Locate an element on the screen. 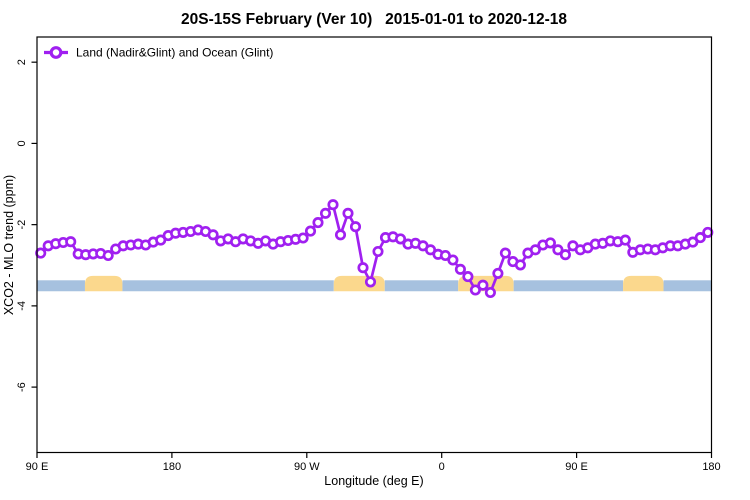  y-axis-title: XCO2 - MLO trend (ppm) is located at coordinates (9, 245).